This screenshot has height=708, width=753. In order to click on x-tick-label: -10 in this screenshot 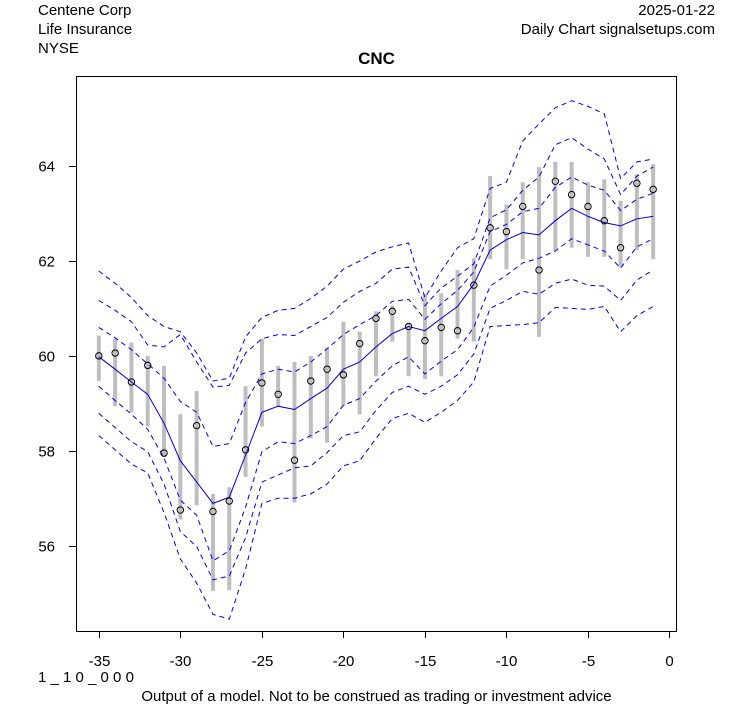, I will do `click(507, 661)`.